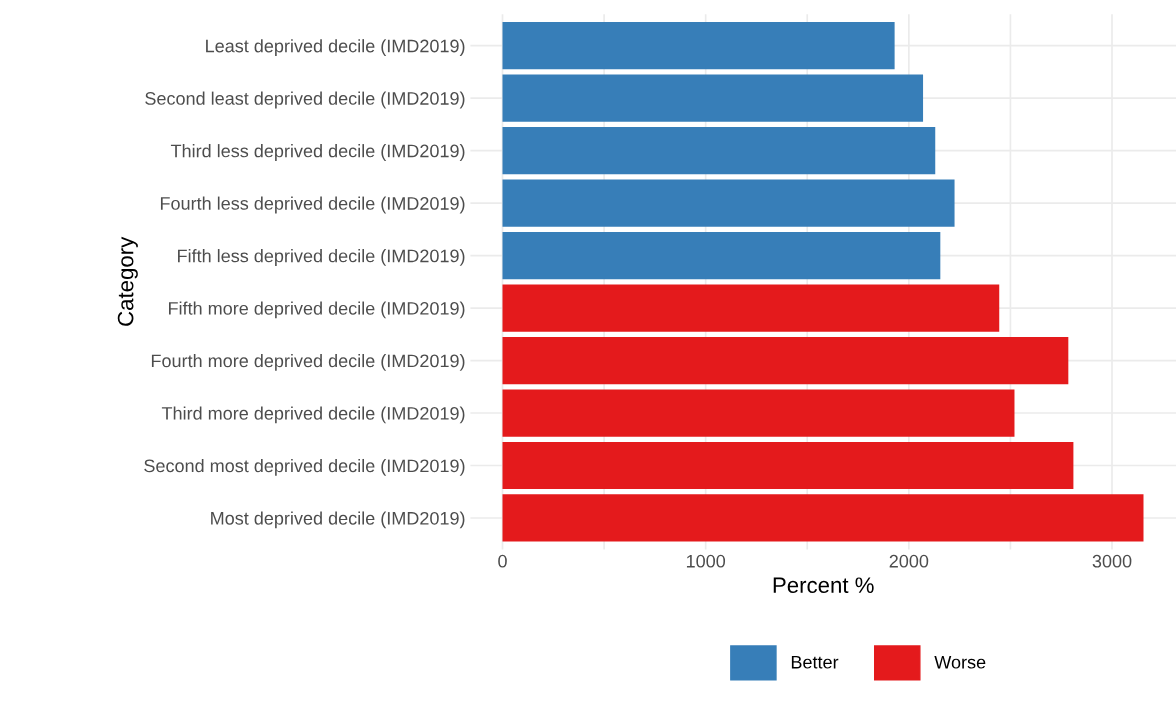 This screenshot has width=1176, height=709. I want to click on y-tick-label: Fourth less deprived decile (IMD2019), so click(312, 205).